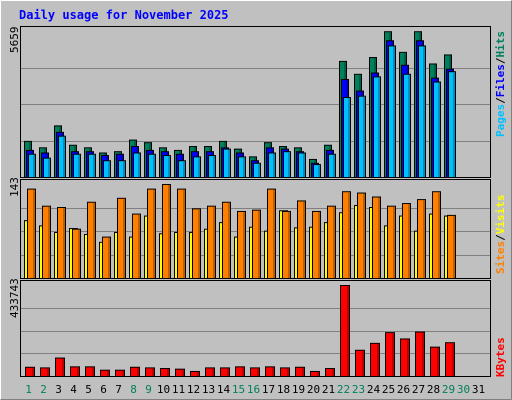  Describe the element at coordinates (500, 84) in the screenshot. I see `legend-pages-files-hits: Pages/Files/Hits` at that location.